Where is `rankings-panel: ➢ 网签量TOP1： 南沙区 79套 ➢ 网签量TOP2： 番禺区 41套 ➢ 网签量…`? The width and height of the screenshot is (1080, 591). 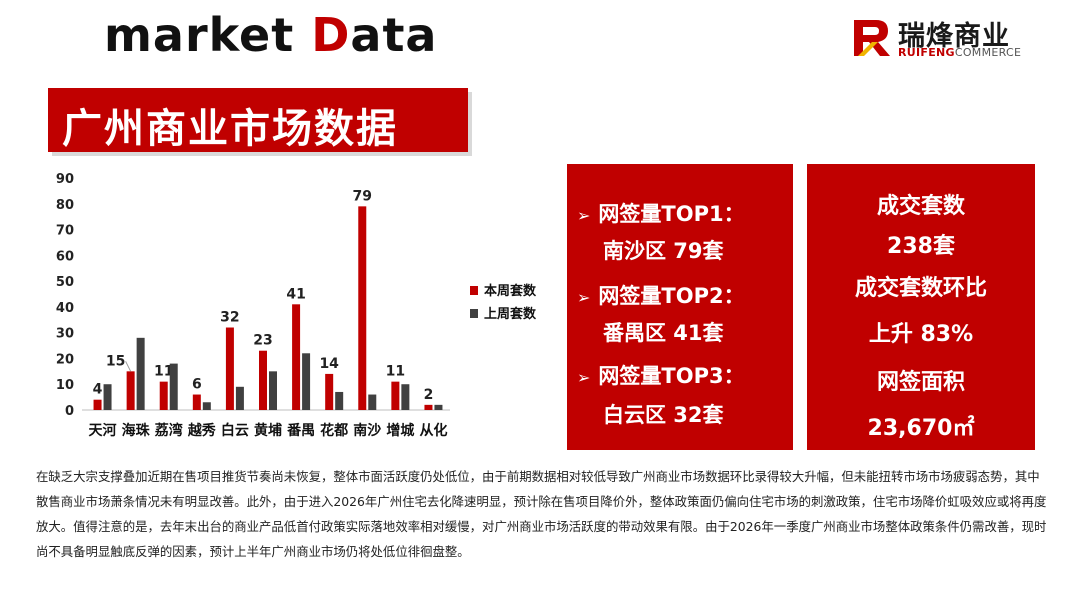
rankings-panel: ➢ 网签量TOP1： 南沙区 79套 ➢ 网签量TOP2： 番禺区 41套 ➢ 网签量… is located at coordinates (680, 307).